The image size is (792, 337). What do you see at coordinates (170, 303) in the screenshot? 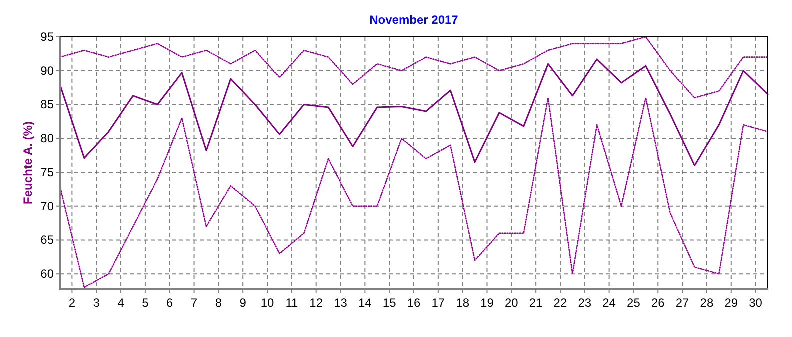
I see `x-tick-label: 6` at bounding box center [170, 303].